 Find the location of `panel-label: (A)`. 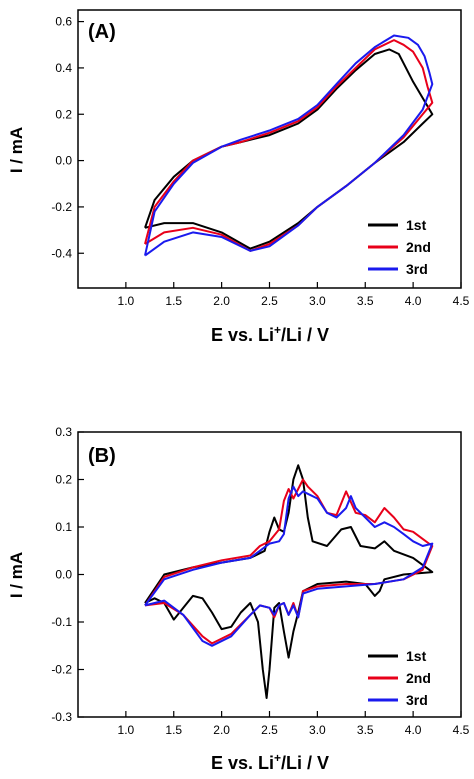

panel-label: (A) is located at coordinates (102, 32).